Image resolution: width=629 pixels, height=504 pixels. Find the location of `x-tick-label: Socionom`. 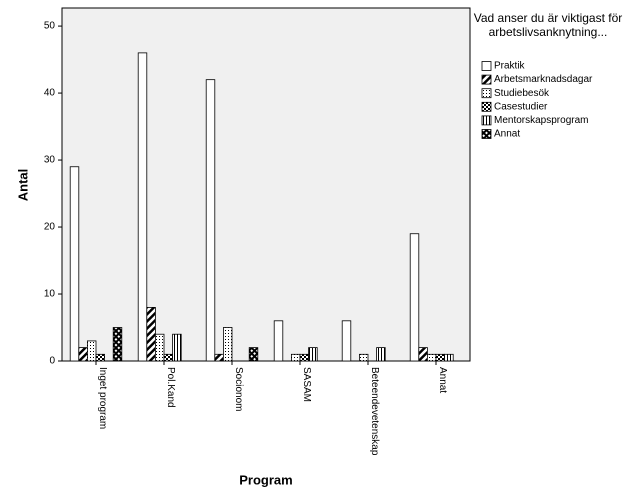

x-tick-label: Socionom is located at coordinates (238, 389).